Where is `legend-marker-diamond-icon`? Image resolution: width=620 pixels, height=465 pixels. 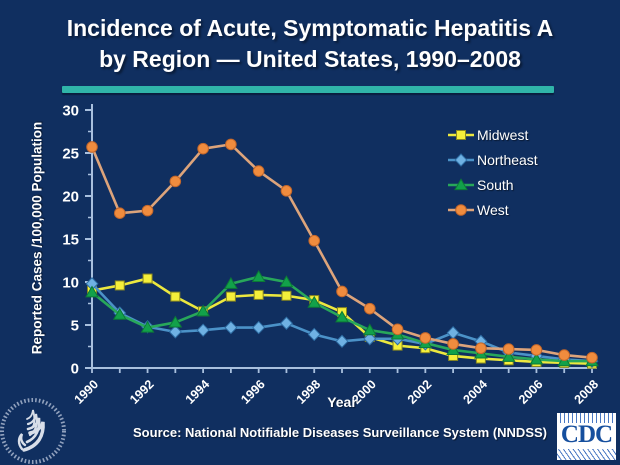 legend-marker-diamond-icon is located at coordinates (461, 159).